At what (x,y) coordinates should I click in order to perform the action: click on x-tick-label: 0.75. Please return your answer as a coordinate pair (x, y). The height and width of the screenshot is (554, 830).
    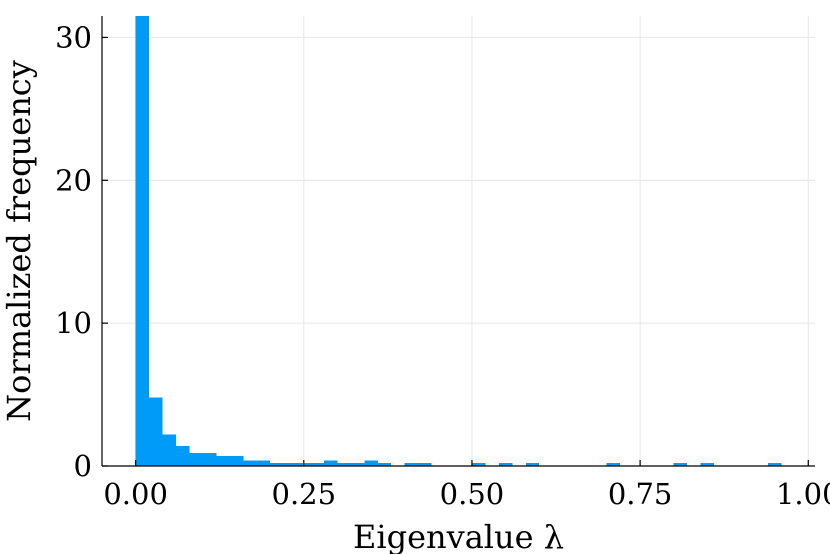
    Looking at the image, I should click on (640, 494).